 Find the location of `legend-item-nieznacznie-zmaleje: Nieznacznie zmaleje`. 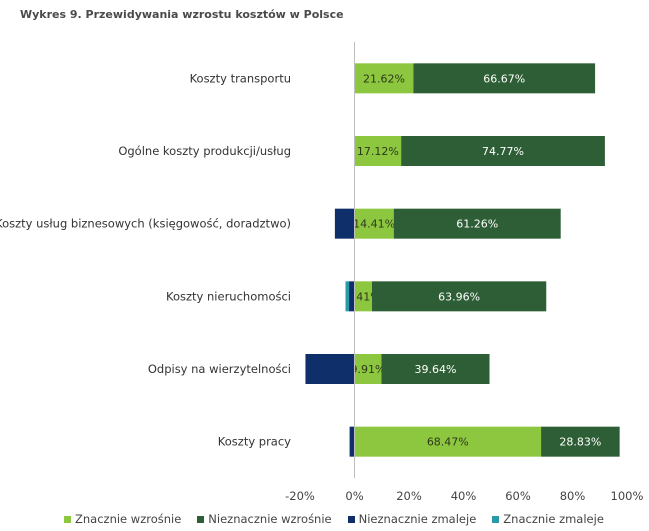

legend-item-nieznacznie-zmaleje: Nieznacznie zmaleje is located at coordinates (412, 519).